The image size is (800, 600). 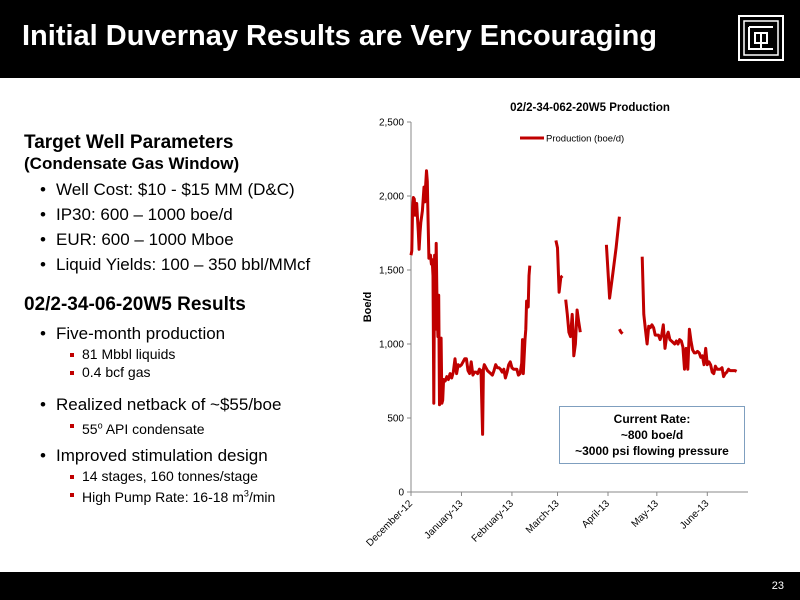 What do you see at coordinates (401, 493) in the screenshot?
I see `y-tick-label: 0` at bounding box center [401, 493].